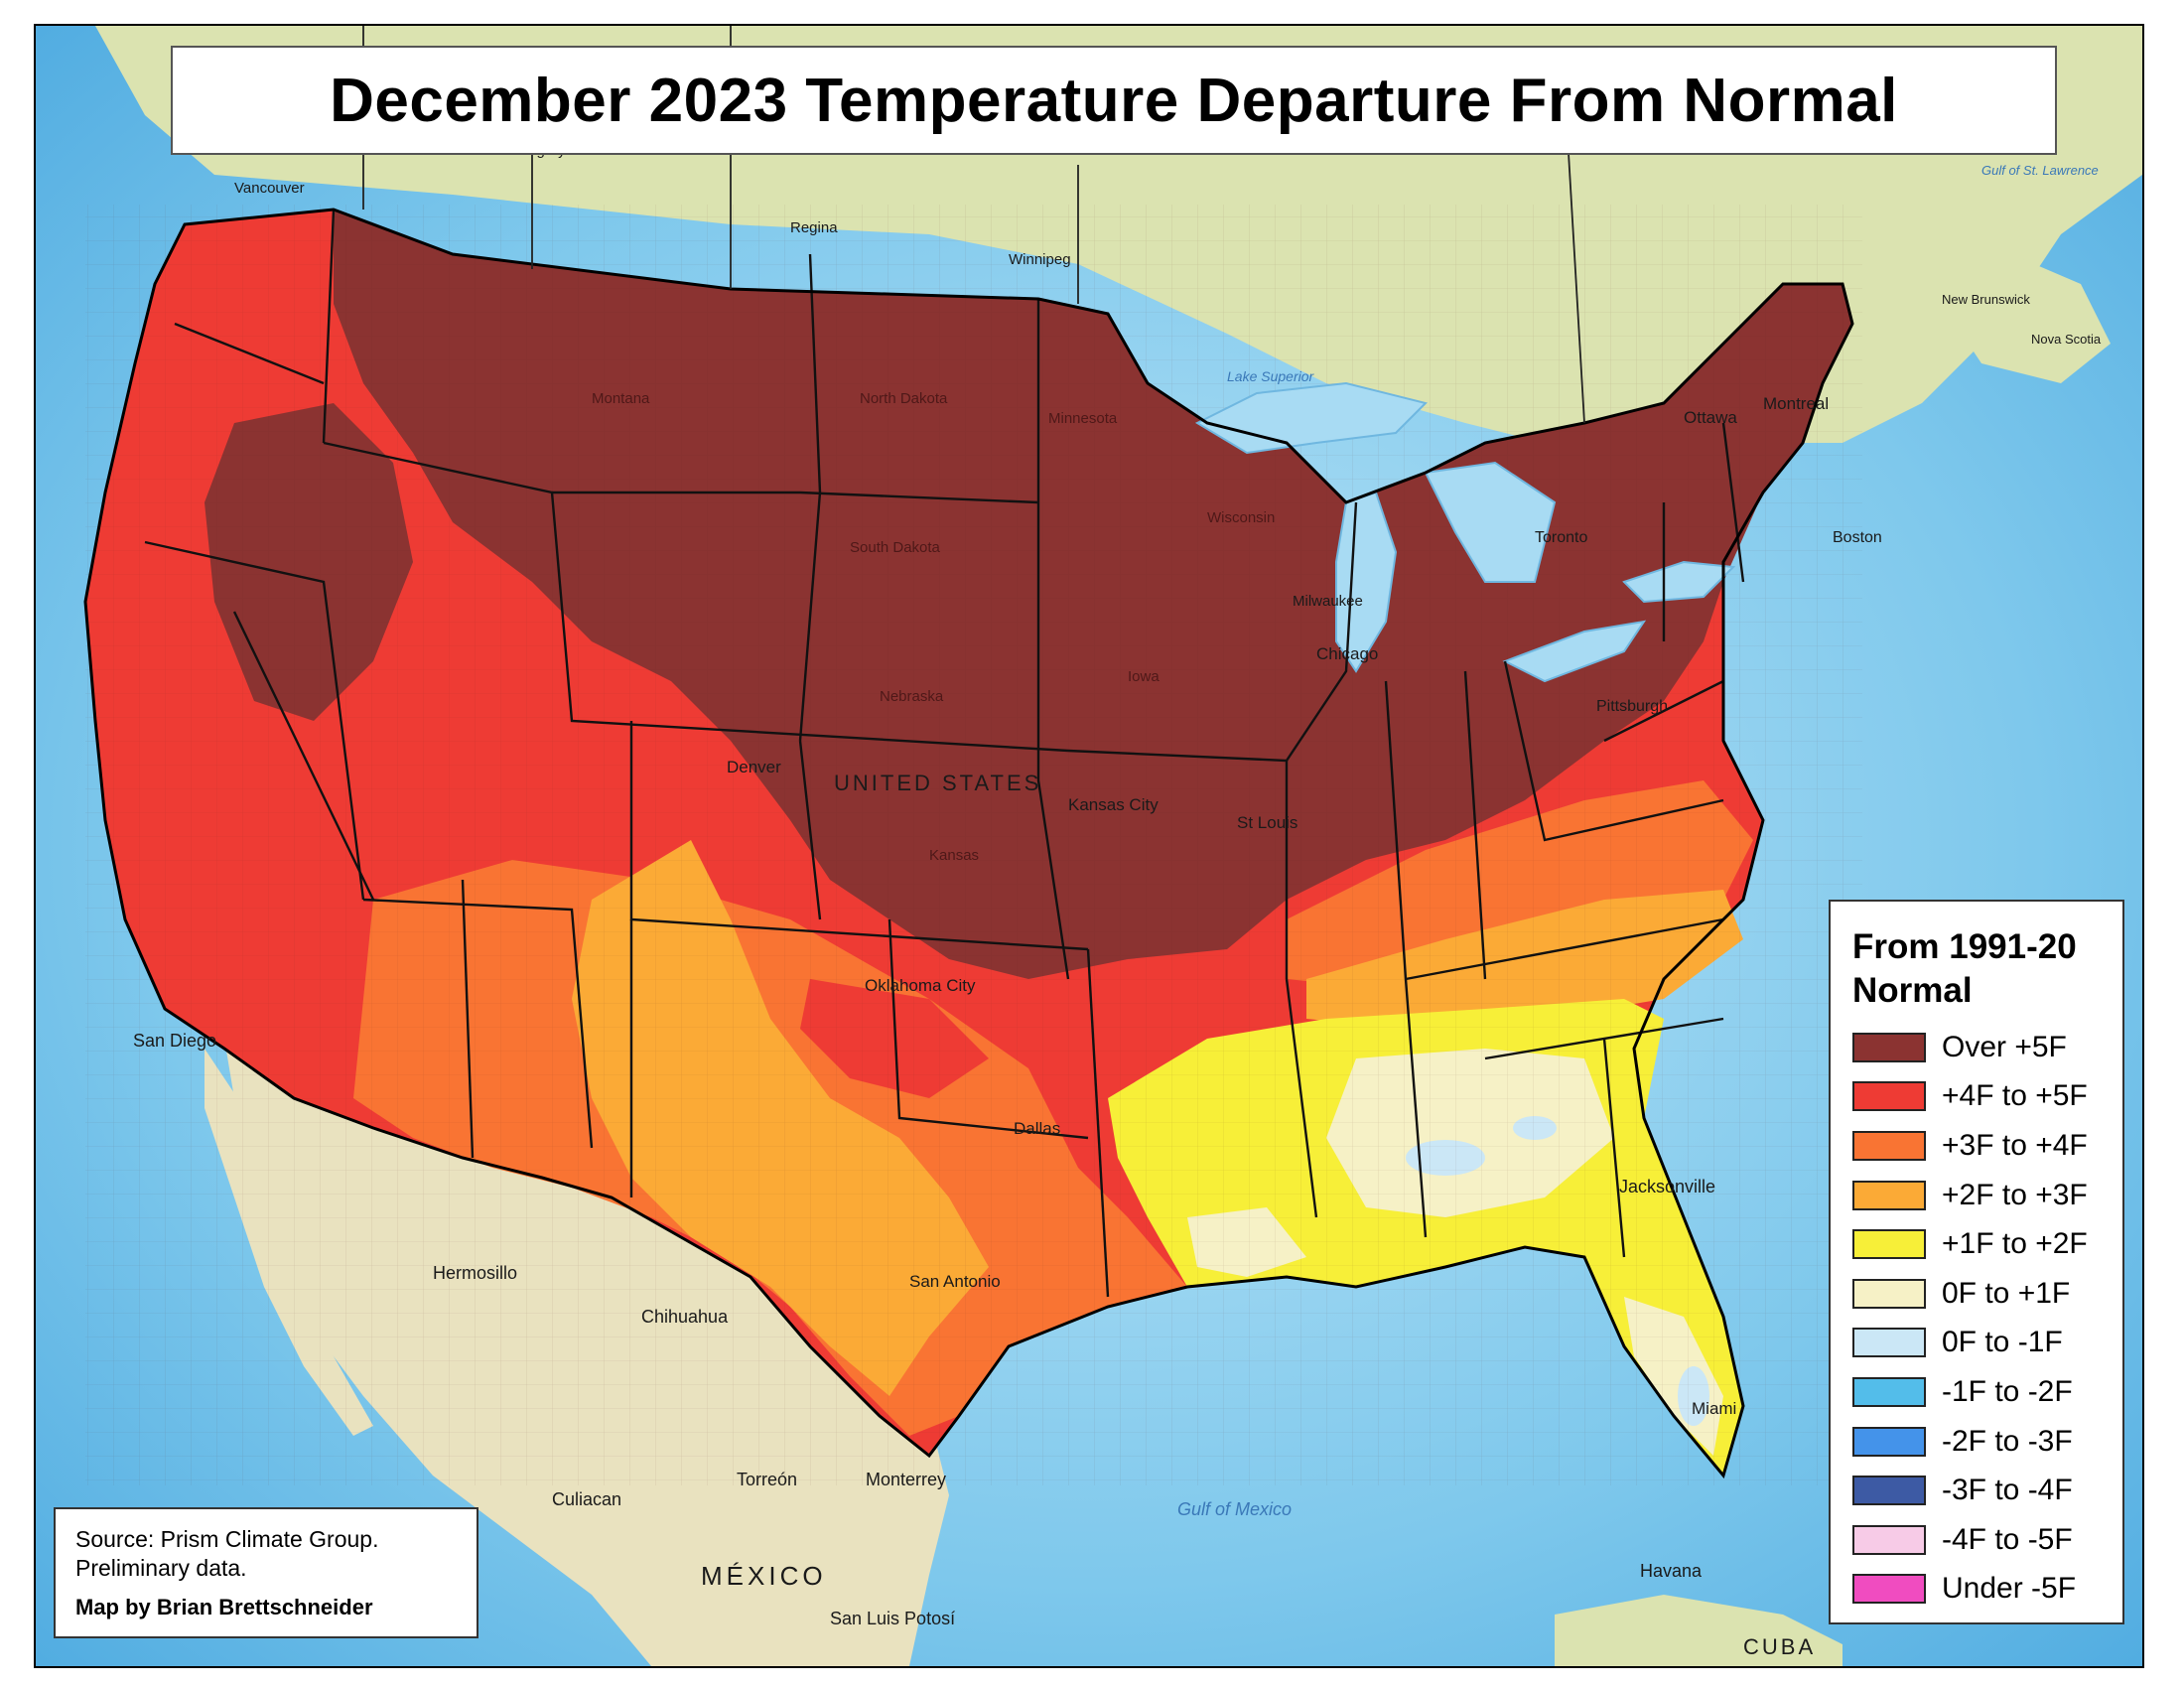  What do you see at coordinates (2009, 1589) in the screenshot?
I see `legend-label: Under -5F` at bounding box center [2009, 1589].